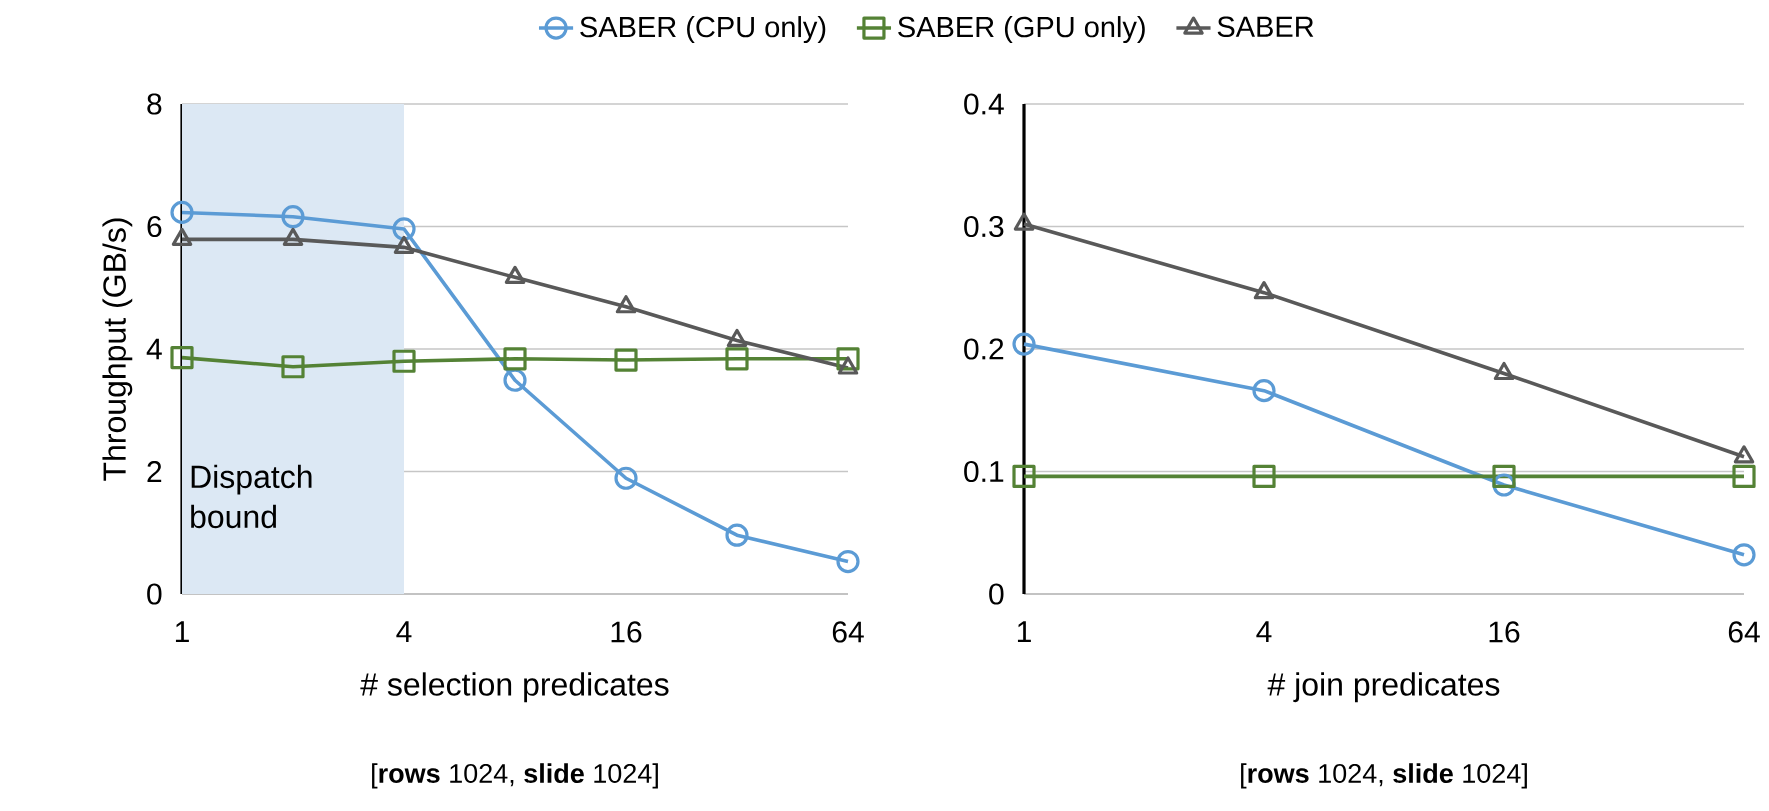 This screenshot has width=1769, height=811. What do you see at coordinates (984, 471) in the screenshot?
I see `y-tick-label: 0.1` at bounding box center [984, 471].